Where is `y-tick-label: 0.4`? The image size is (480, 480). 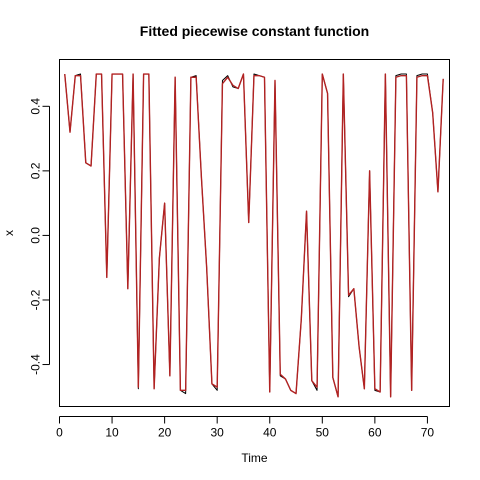
y-tick-label: 0.4 is located at coordinates (36, 106).